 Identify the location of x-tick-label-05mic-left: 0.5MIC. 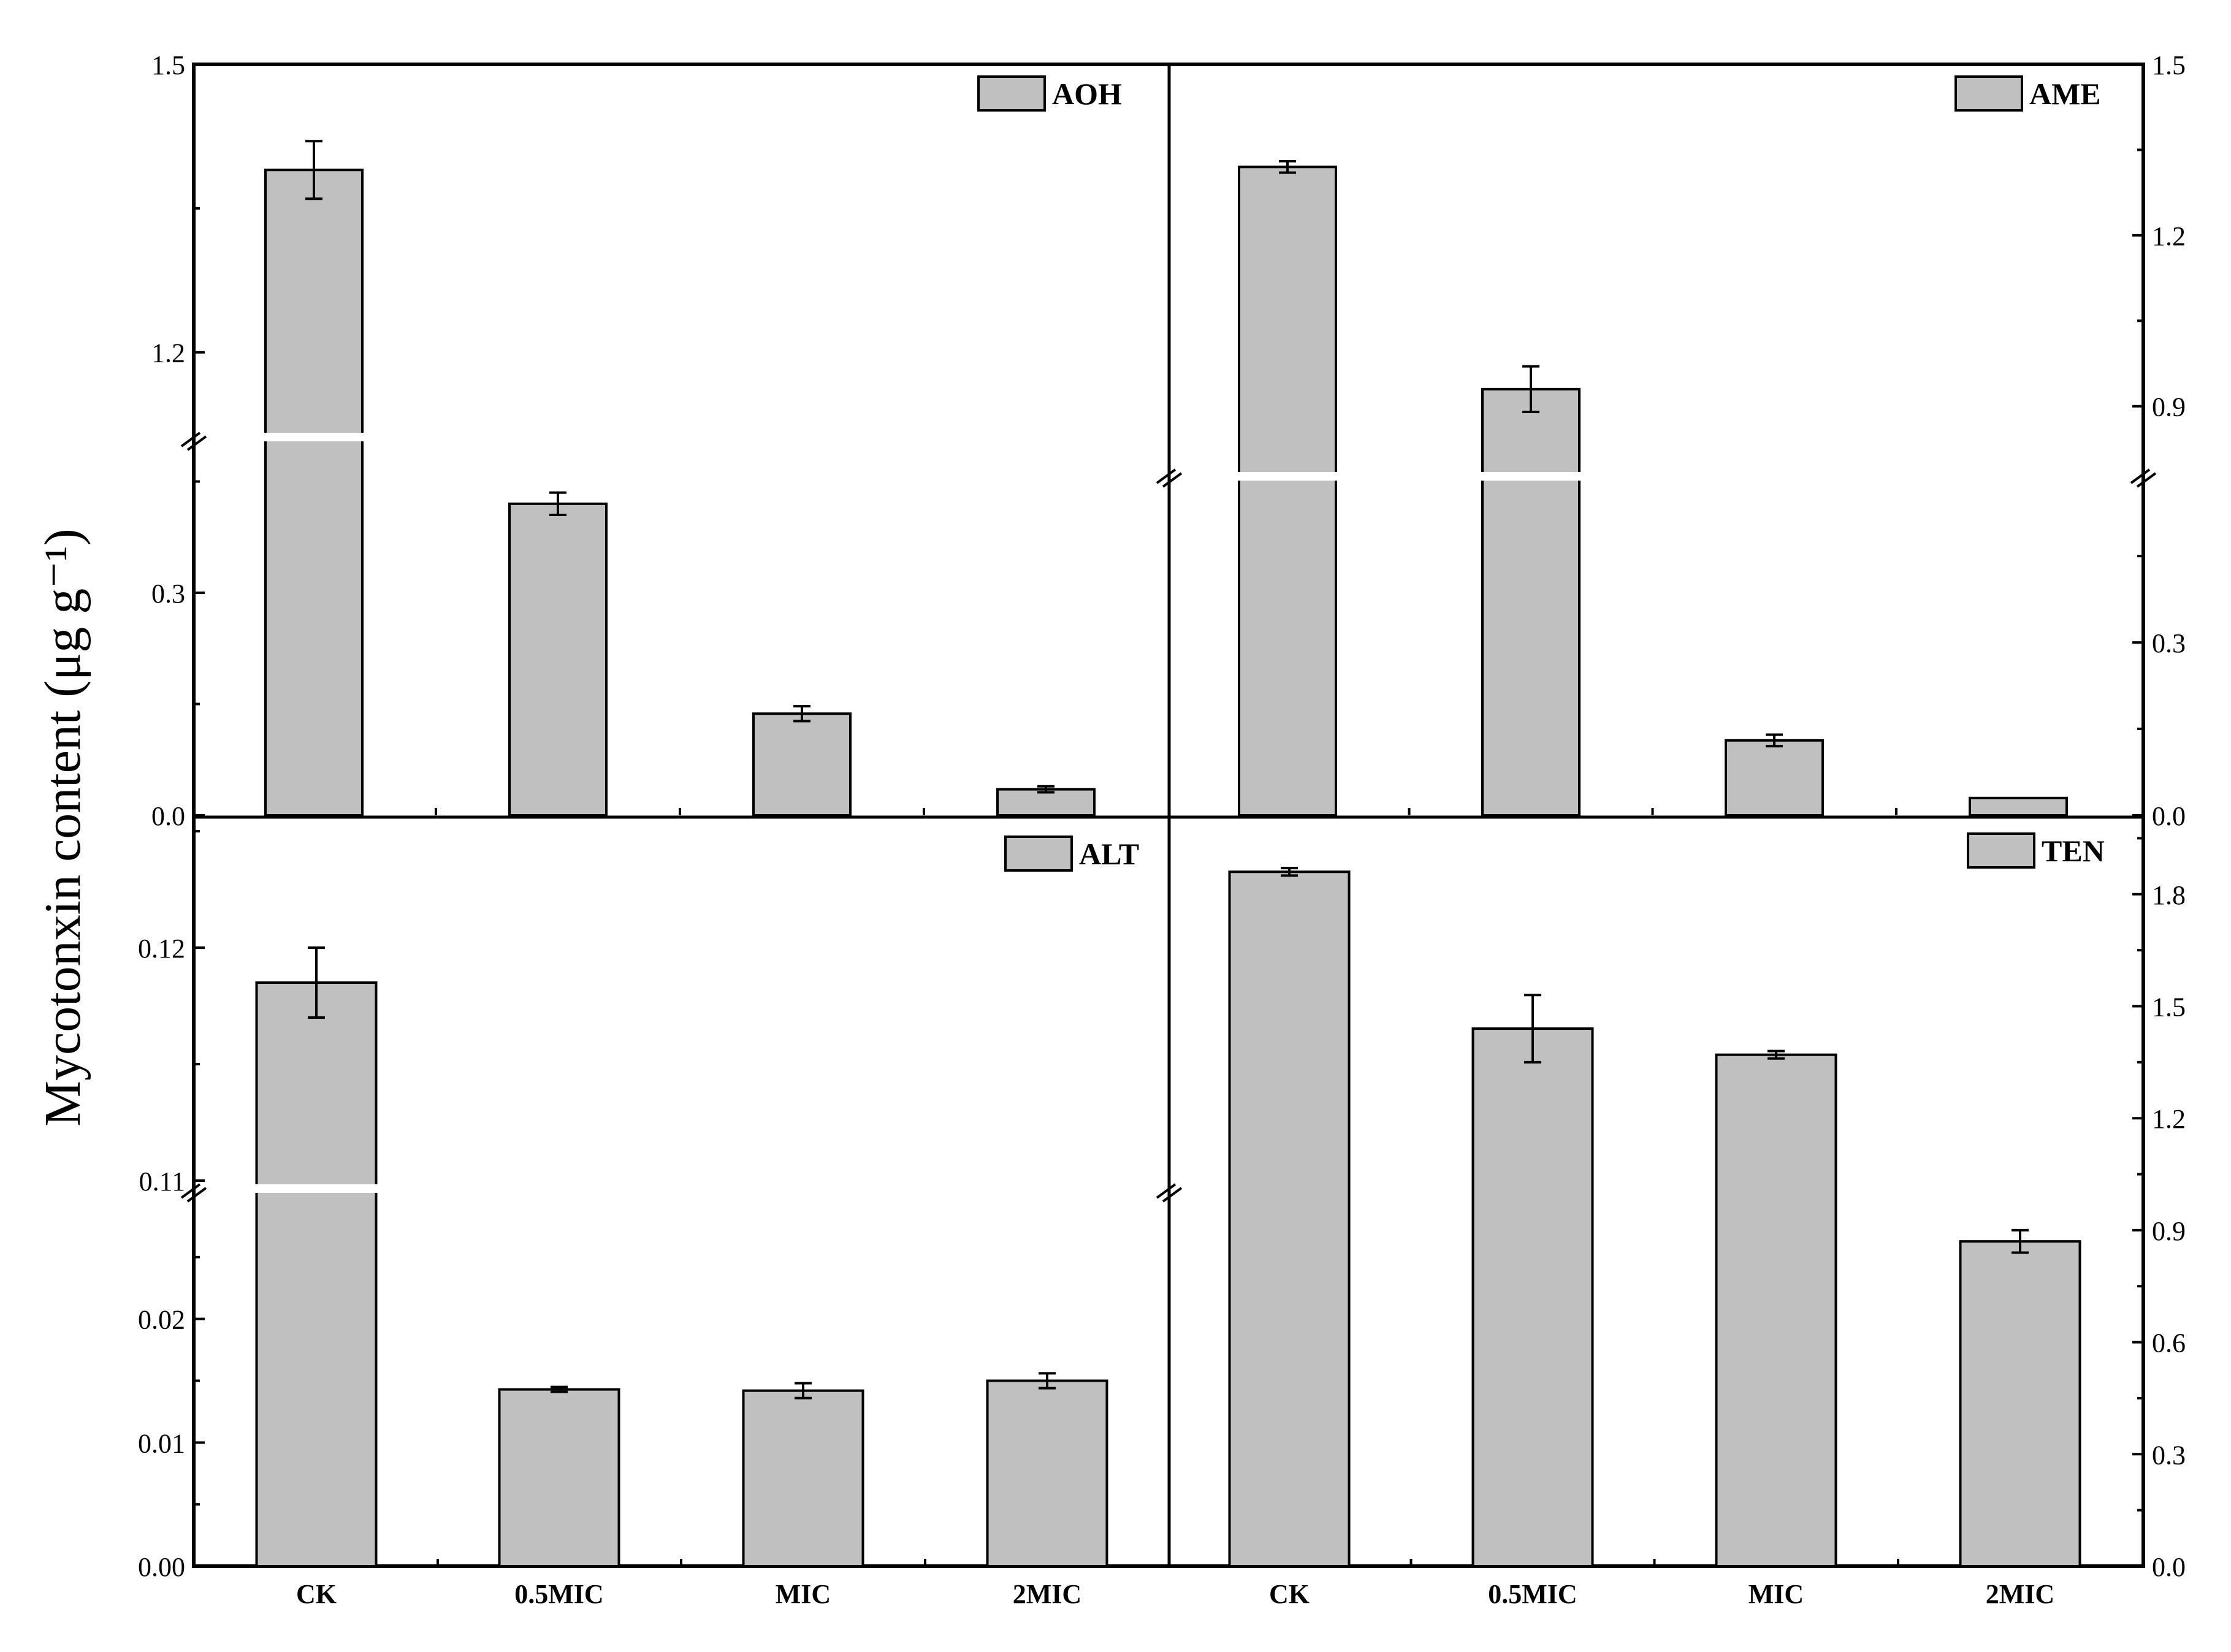
(559, 1594).